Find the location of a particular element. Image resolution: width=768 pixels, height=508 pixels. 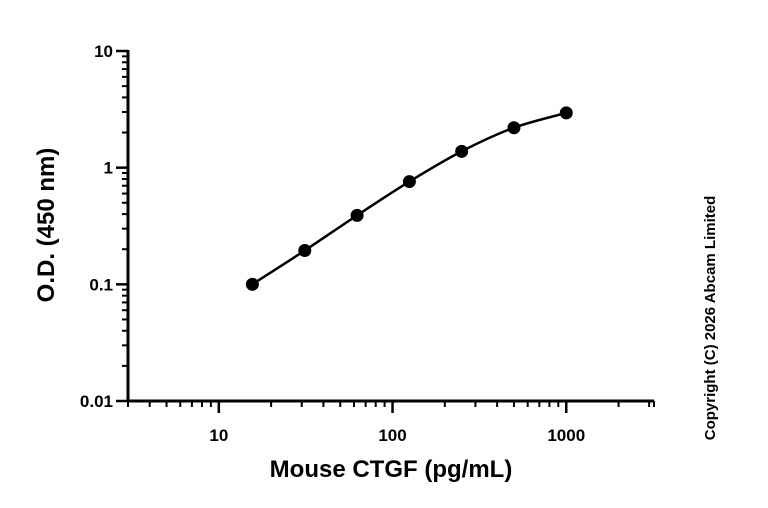

x-tick-label: 100 is located at coordinates (392, 435).